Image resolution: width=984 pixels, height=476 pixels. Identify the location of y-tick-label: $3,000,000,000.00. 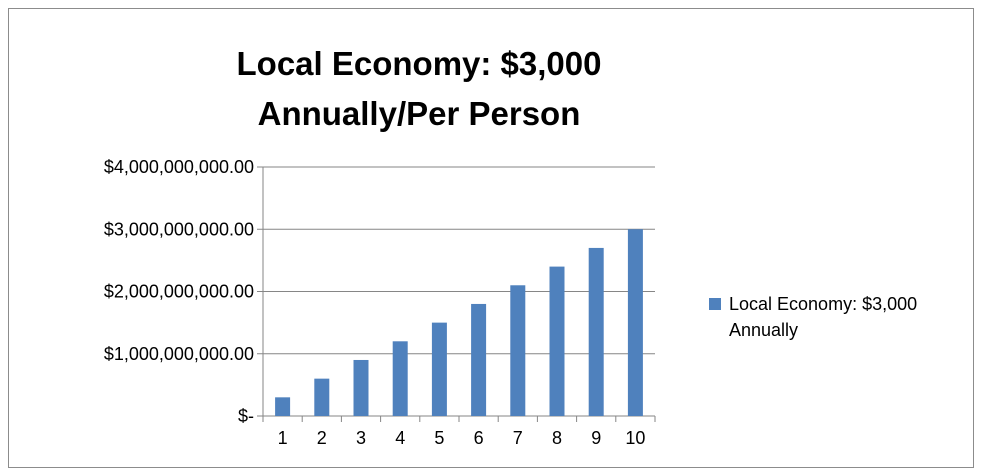
(179, 229).